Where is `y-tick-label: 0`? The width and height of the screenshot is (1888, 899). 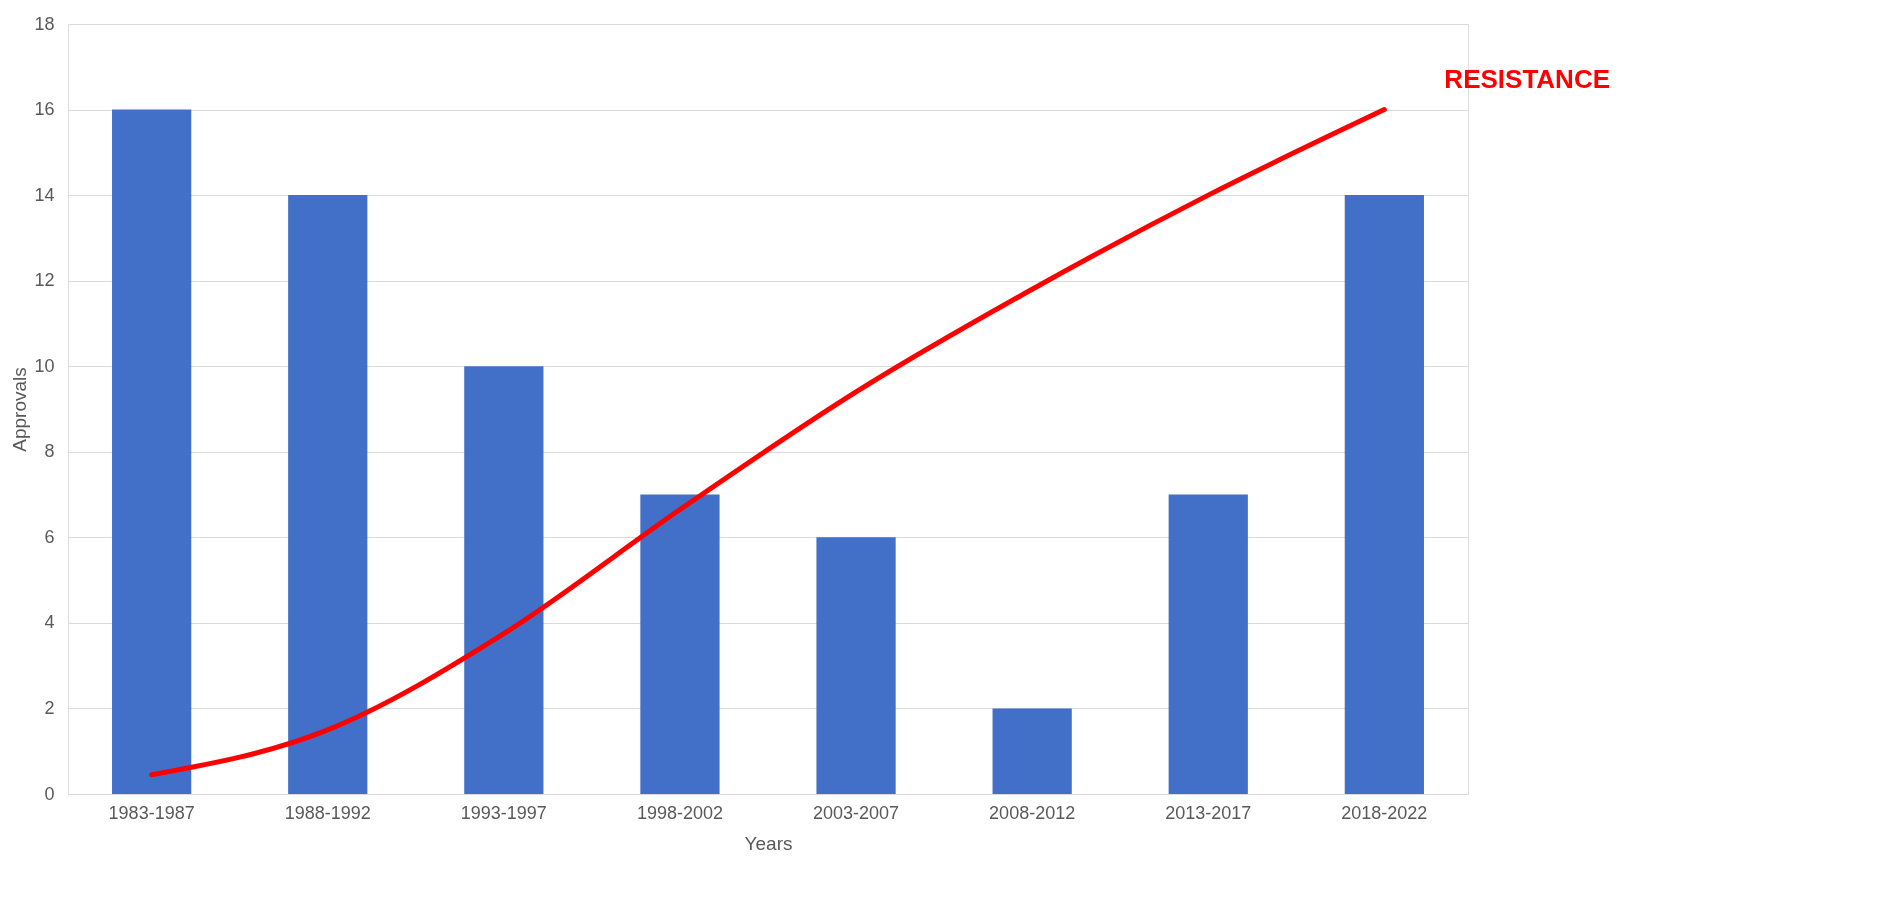 y-tick-label: 0 is located at coordinates (49, 793).